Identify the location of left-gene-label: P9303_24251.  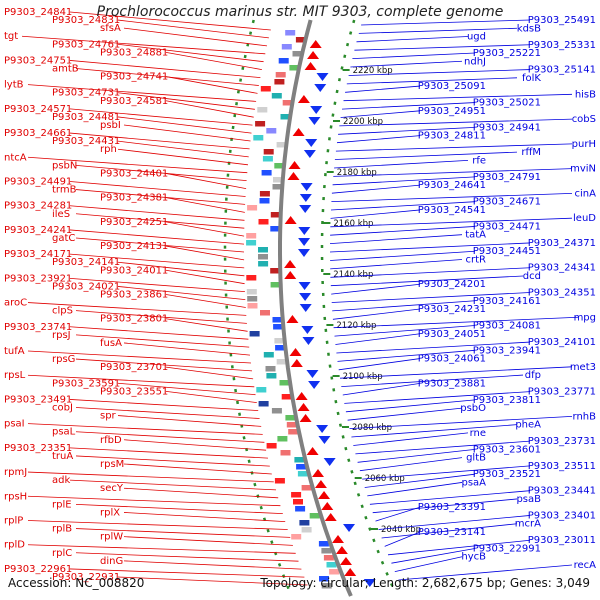
(134, 222).